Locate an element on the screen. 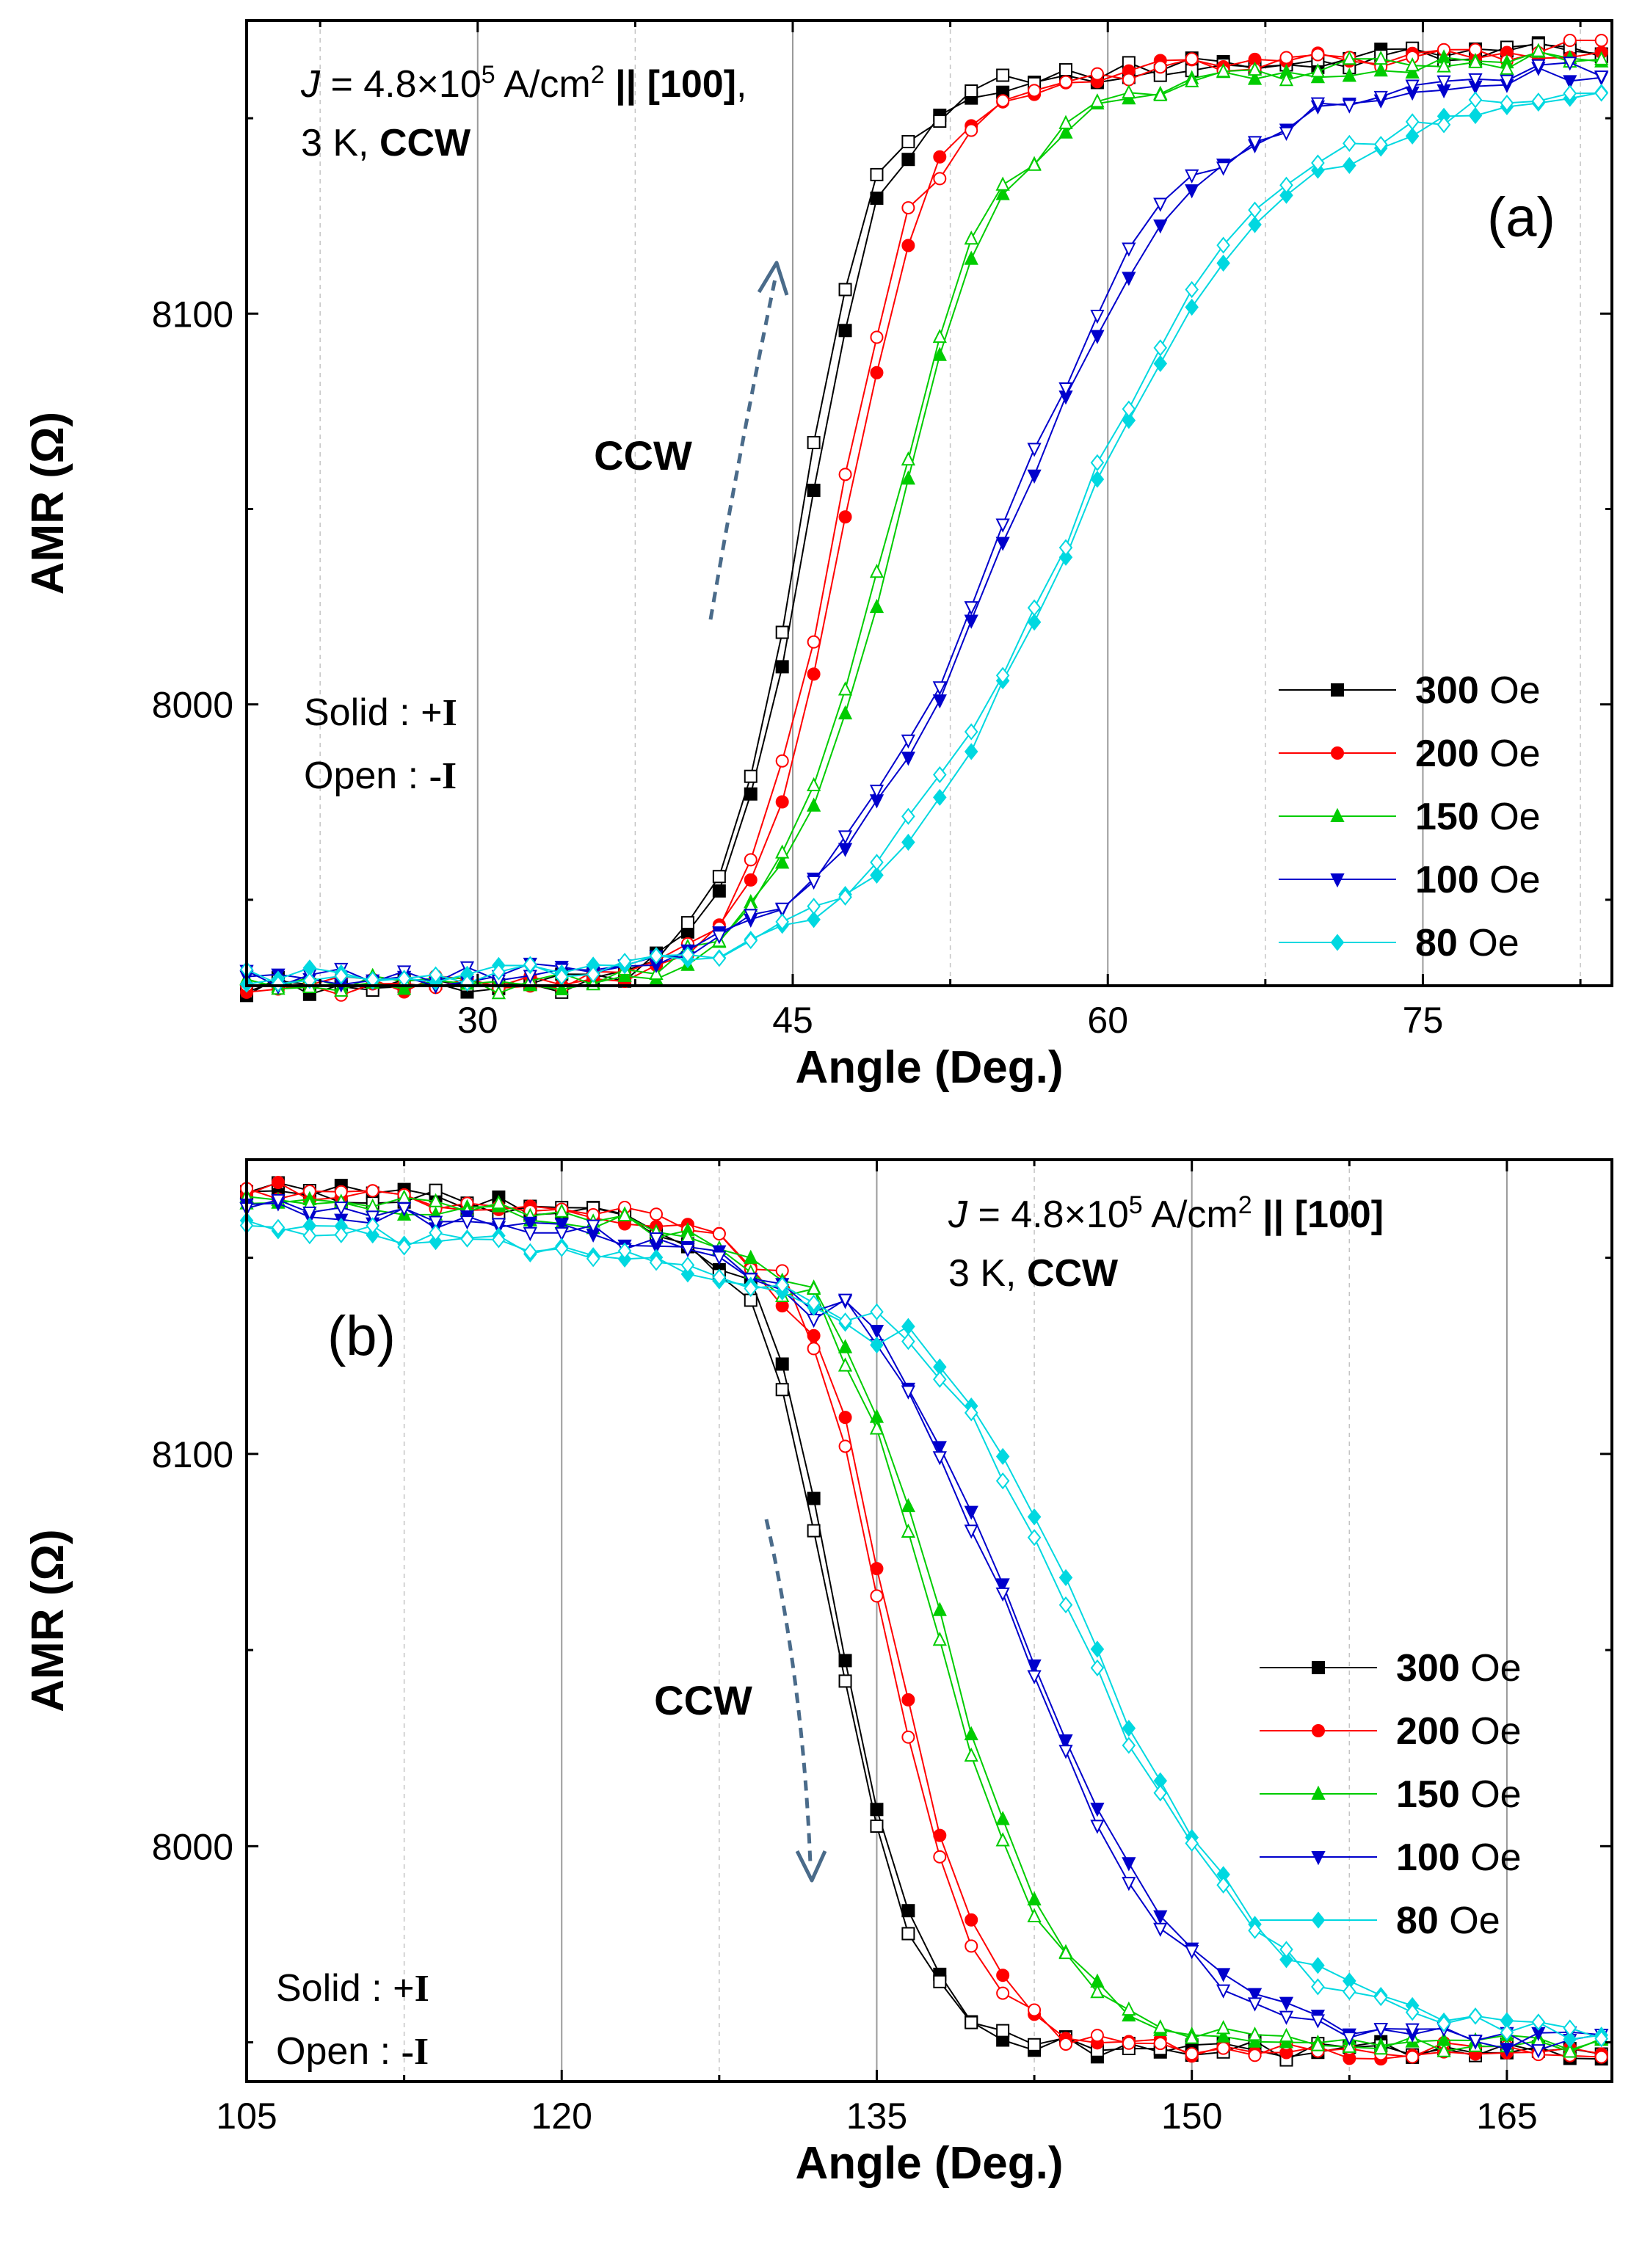  legend-marker is located at coordinates (1318, 1858).